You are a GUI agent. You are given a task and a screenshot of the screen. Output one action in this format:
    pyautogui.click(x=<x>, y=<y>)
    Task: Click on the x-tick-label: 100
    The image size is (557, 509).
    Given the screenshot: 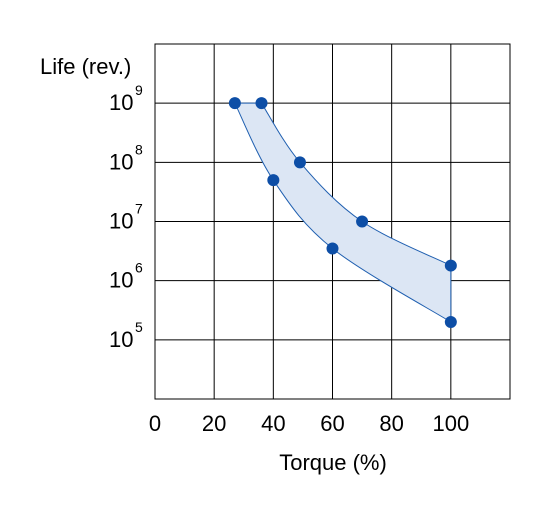 What is the action you would take?
    pyautogui.click(x=450, y=423)
    